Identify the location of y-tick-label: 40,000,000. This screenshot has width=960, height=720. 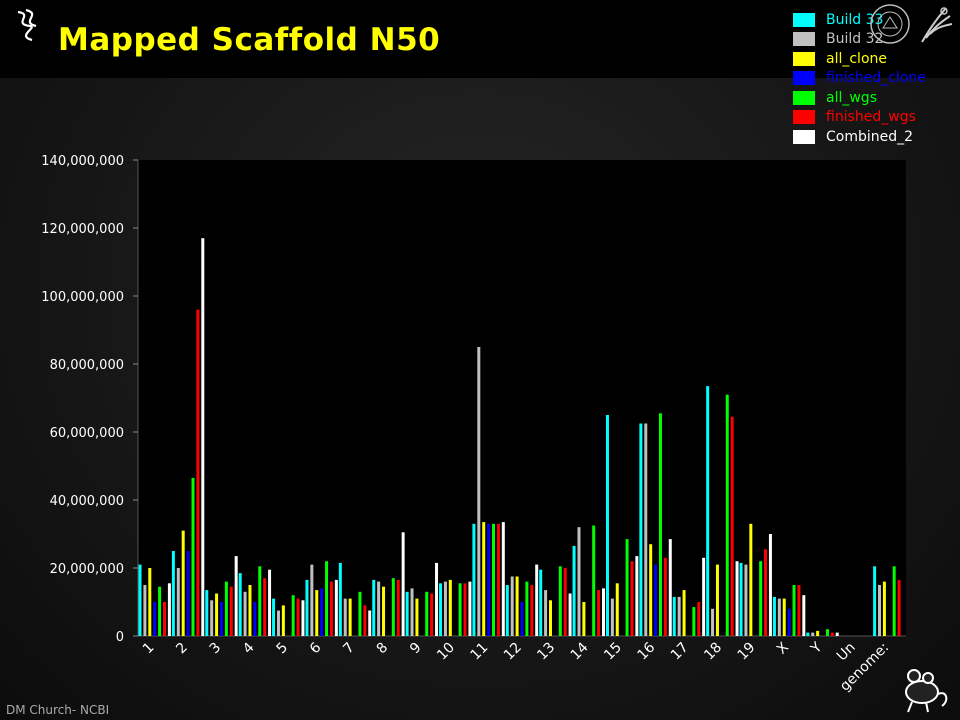
(87, 501).